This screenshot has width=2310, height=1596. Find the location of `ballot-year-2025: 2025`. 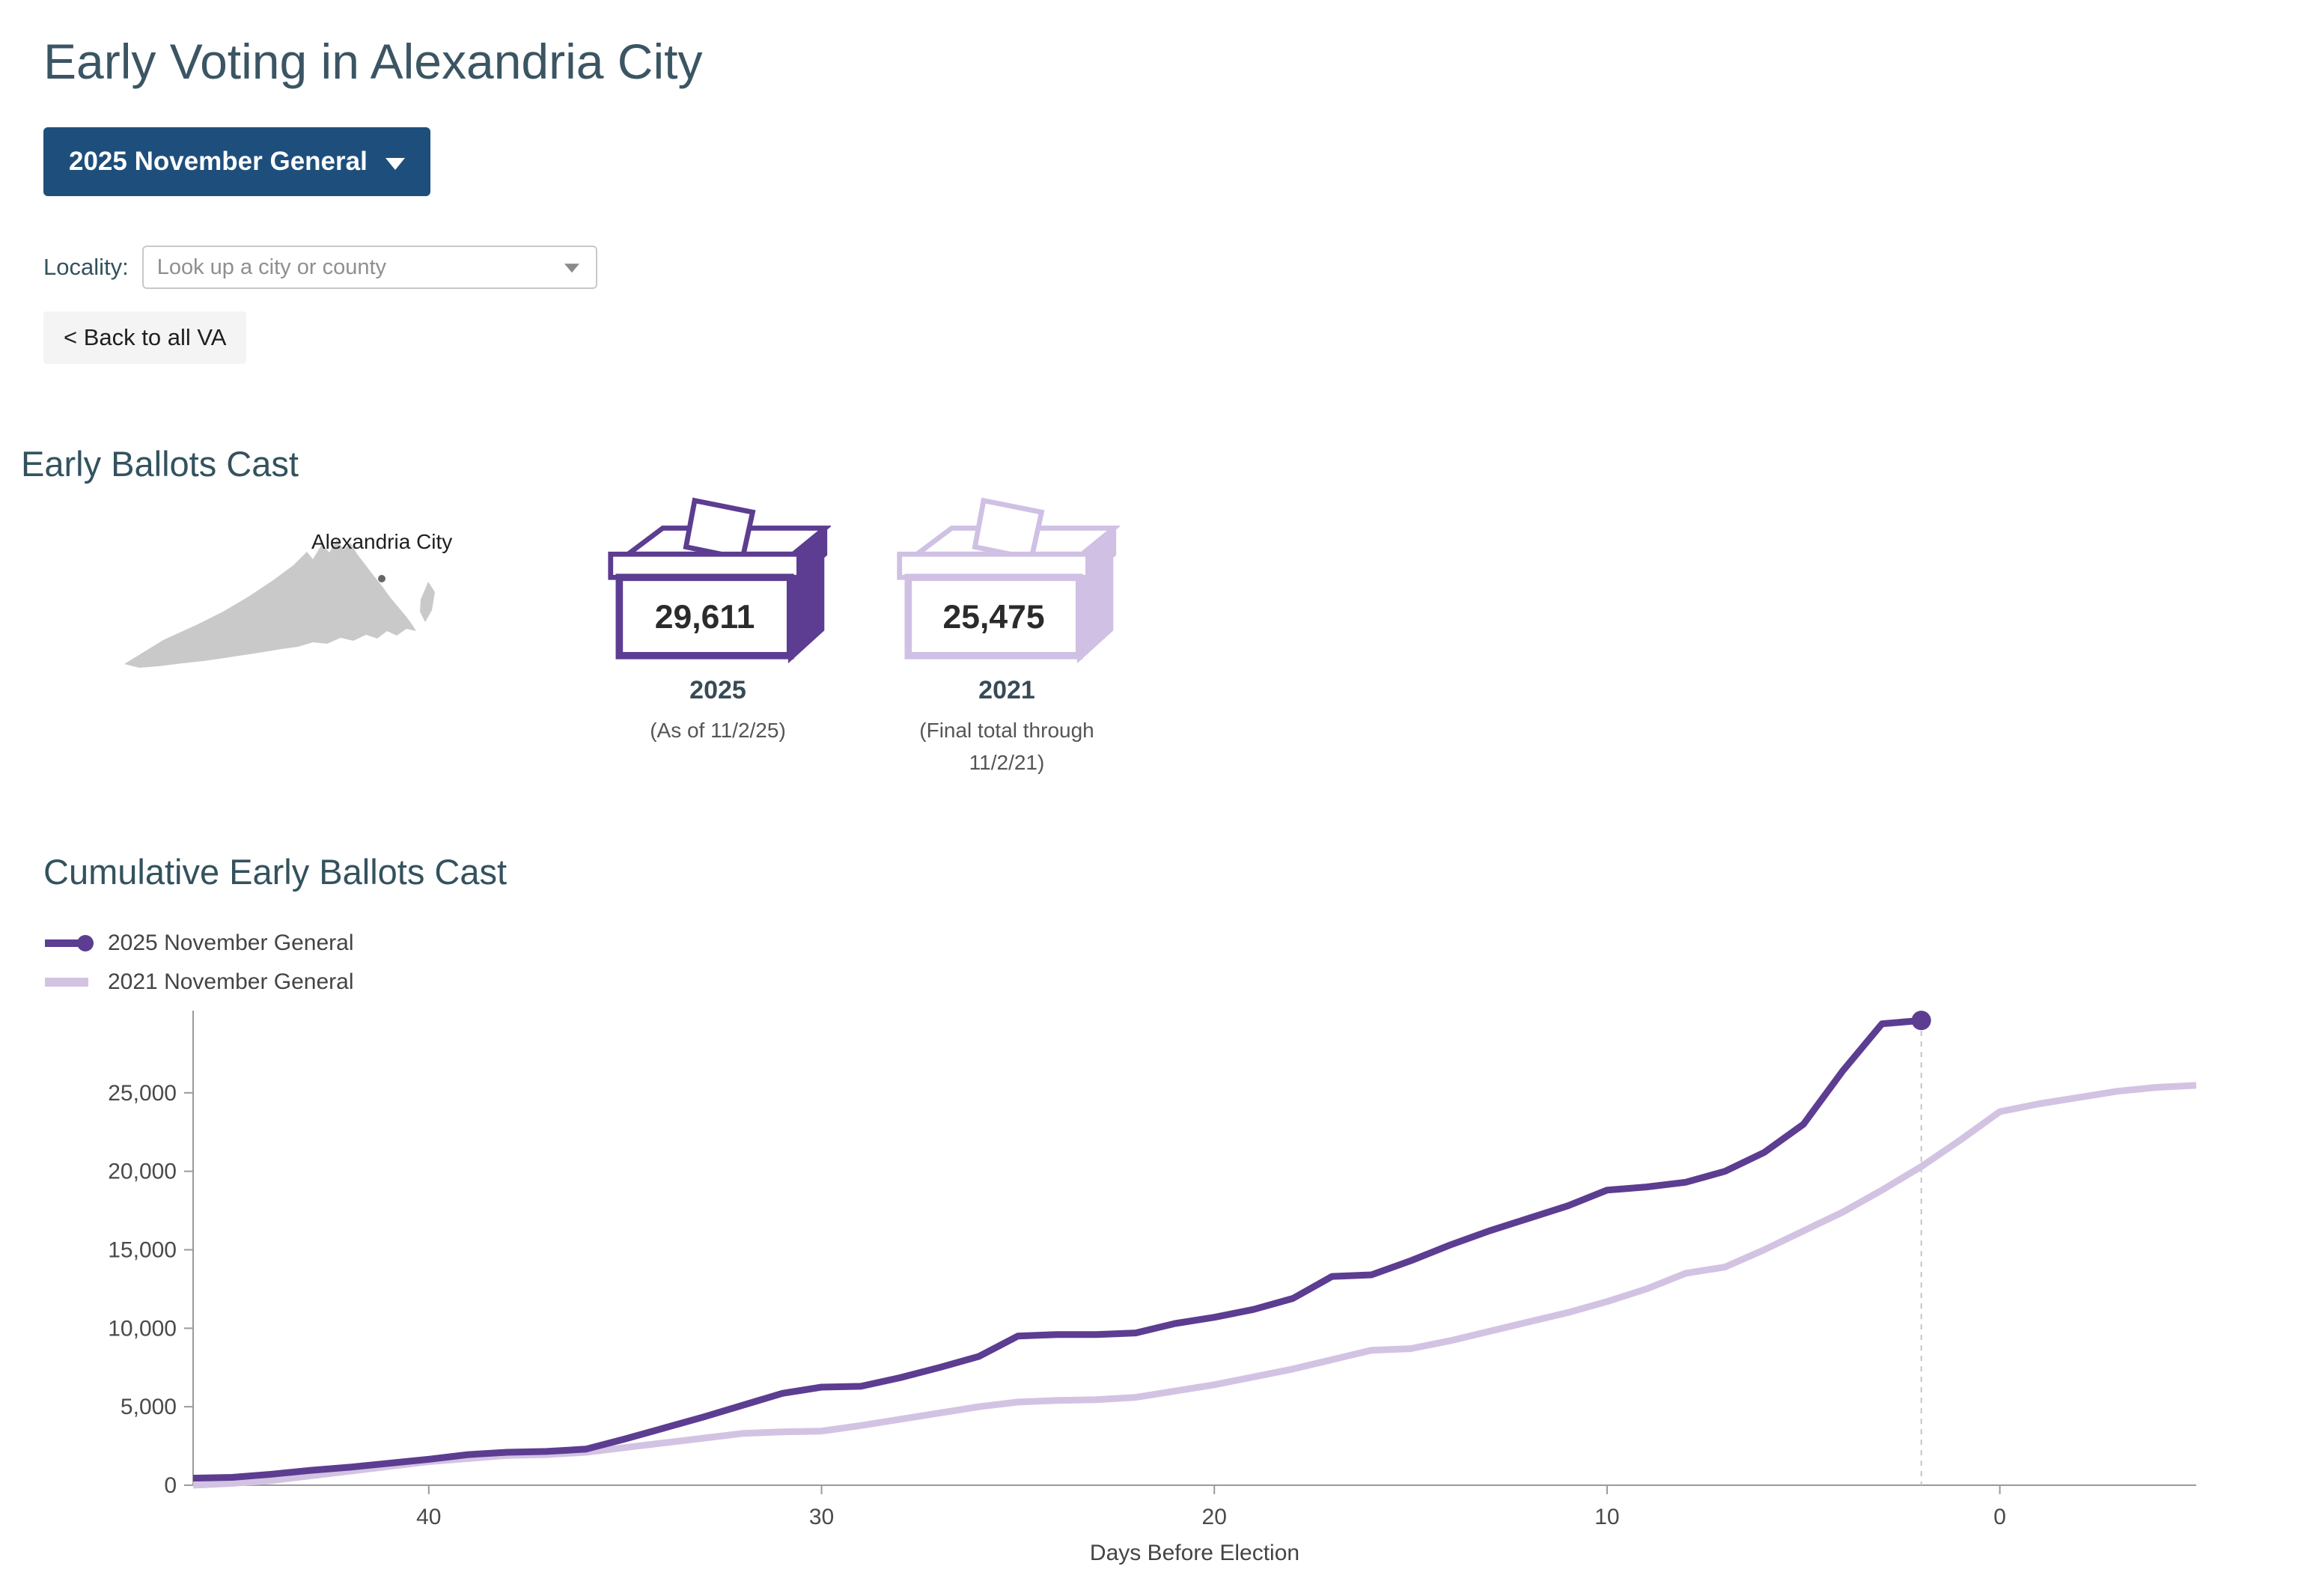

ballot-year-2025: 2025 is located at coordinates (717, 690).